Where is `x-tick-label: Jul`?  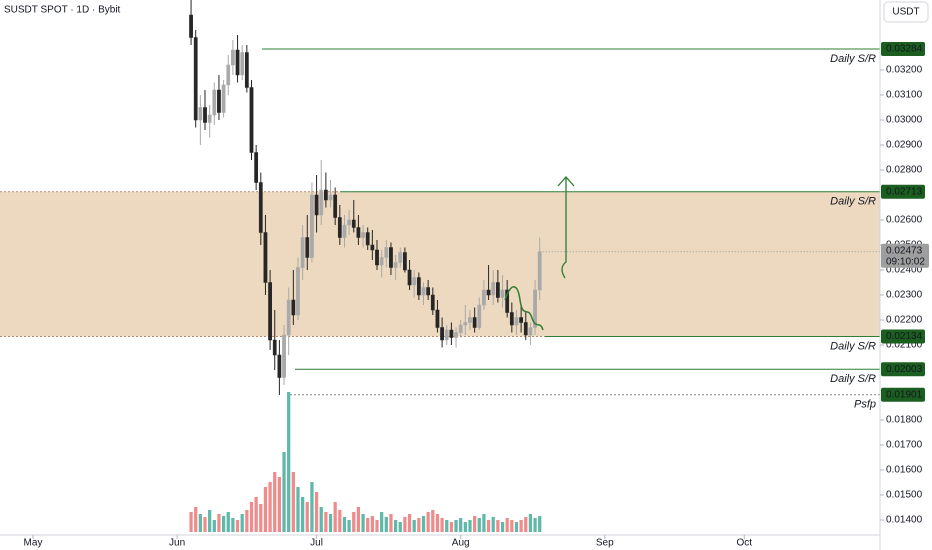
x-tick-label: Jul is located at coordinates (316, 543).